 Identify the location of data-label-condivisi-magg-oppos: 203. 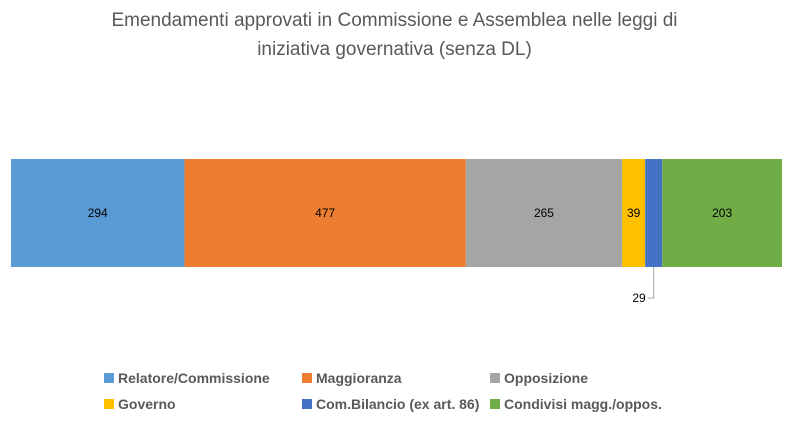
(722, 213).